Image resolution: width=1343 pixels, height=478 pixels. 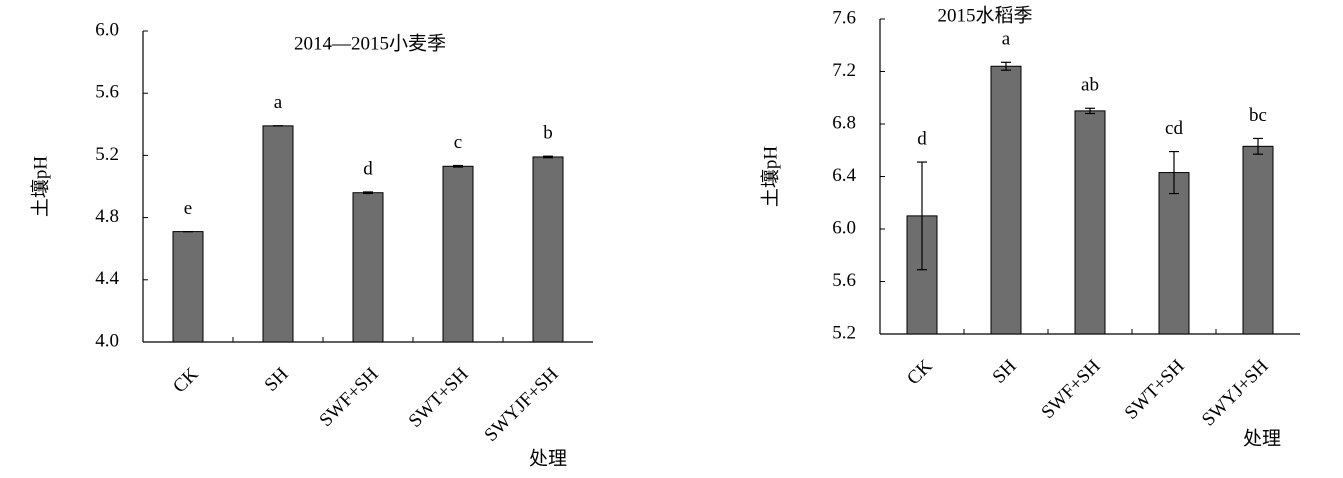 What do you see at coordinates (844, 17) in the screenshot?
I see `y-tick-label: 7.6` at bounding box center [844, 17].